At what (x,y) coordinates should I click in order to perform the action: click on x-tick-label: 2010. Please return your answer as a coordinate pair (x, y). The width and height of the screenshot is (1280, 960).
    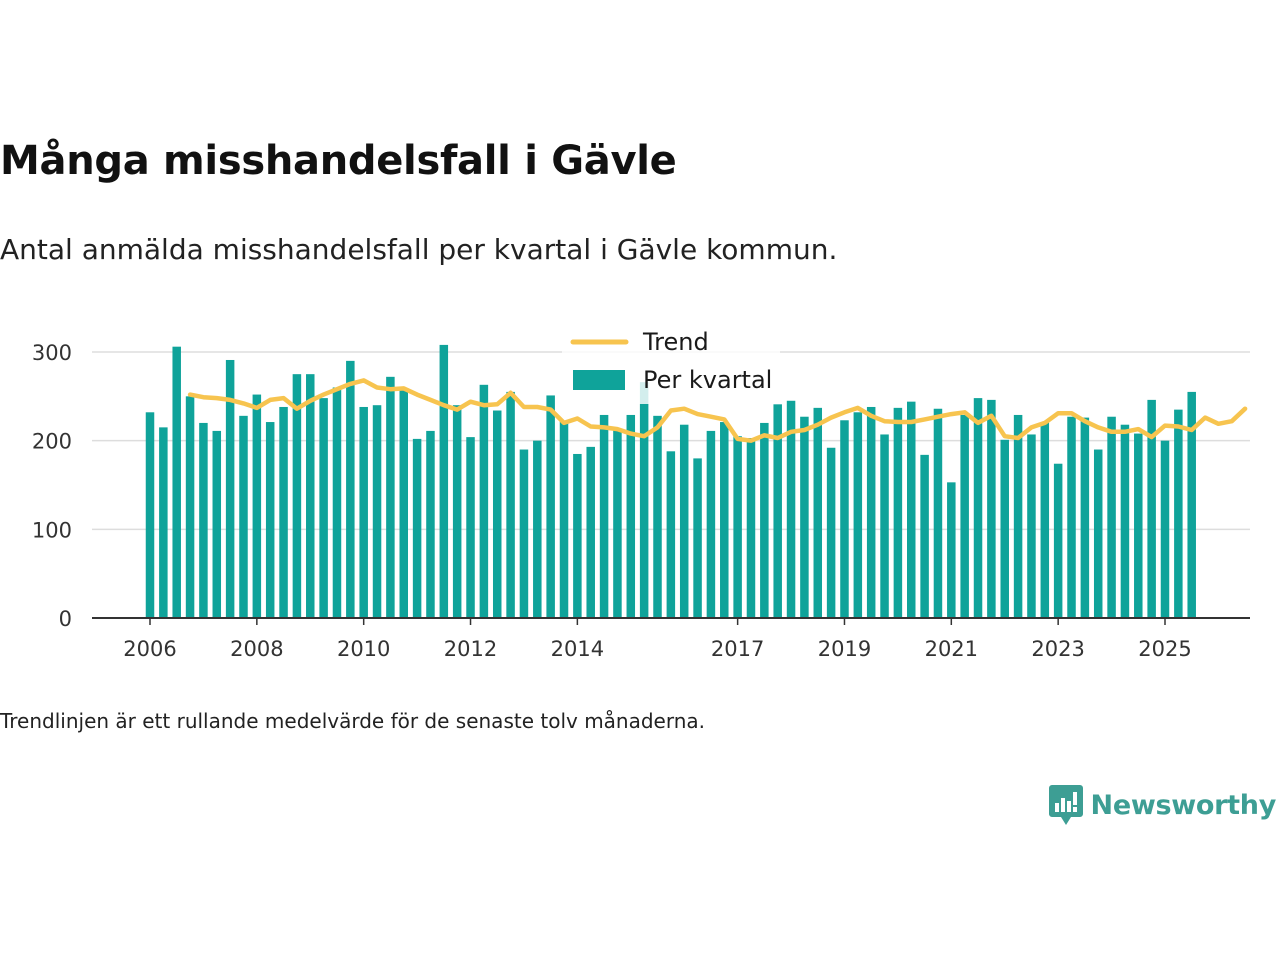
    Looking at the image, I should click on (363, 649).